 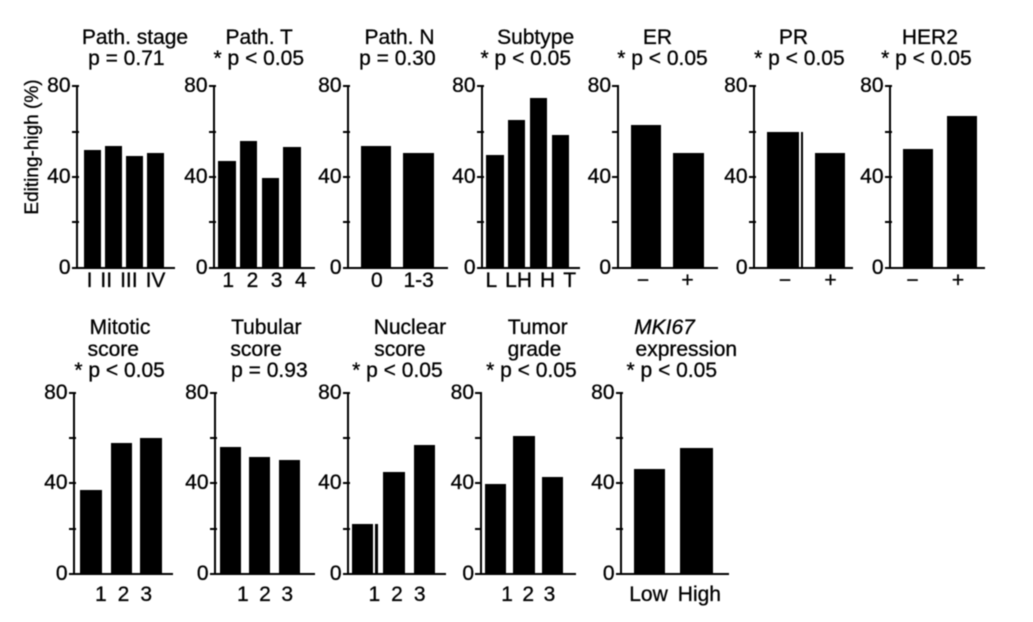 I want to click on panel-title-line: Path. N, so click(x=399, y=37).